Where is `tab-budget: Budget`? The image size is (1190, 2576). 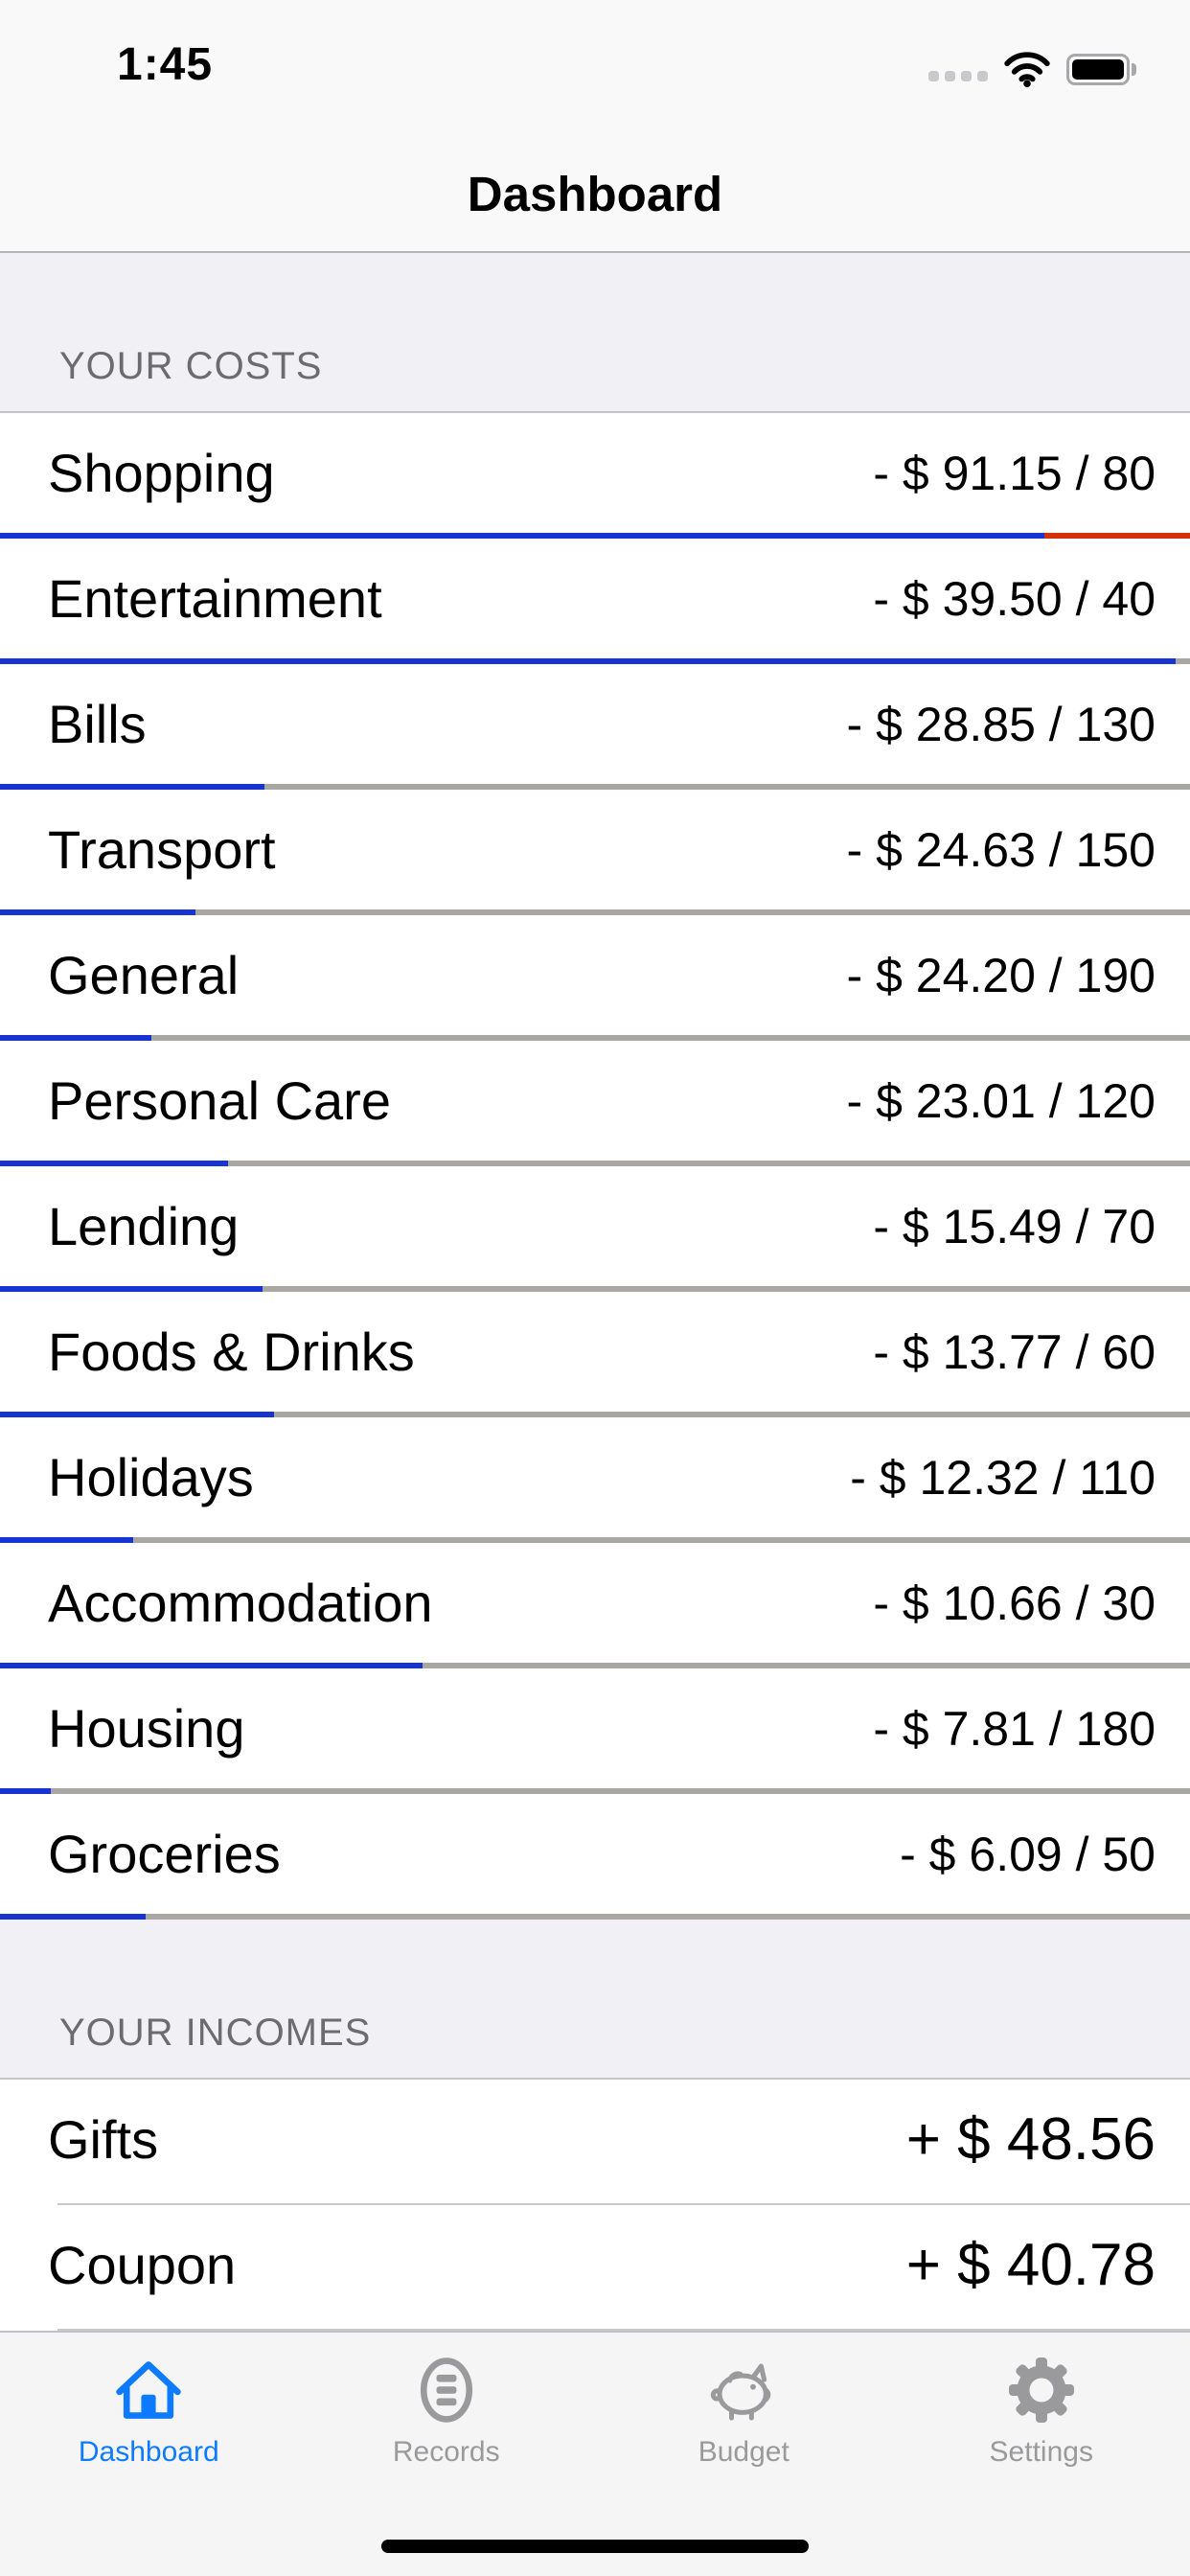
tab-budget: Budget is located at coordinates (744, 2454).